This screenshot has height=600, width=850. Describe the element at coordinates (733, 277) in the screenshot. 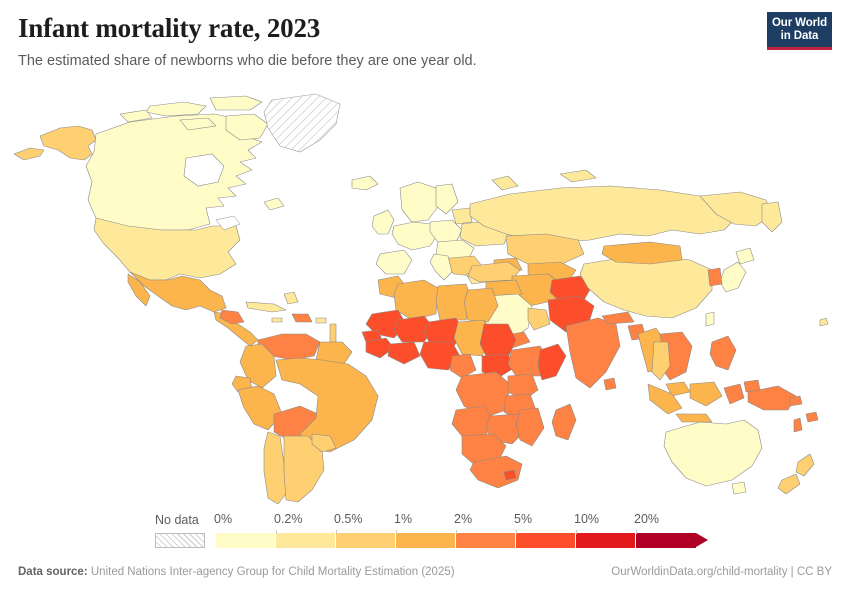

I see `region-japan` at that location.